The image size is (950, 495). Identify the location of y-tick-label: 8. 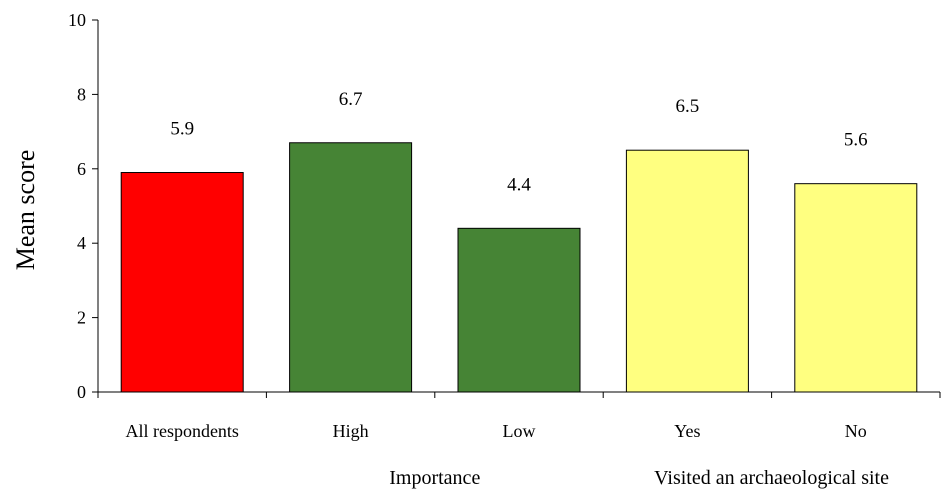
(81, 94).